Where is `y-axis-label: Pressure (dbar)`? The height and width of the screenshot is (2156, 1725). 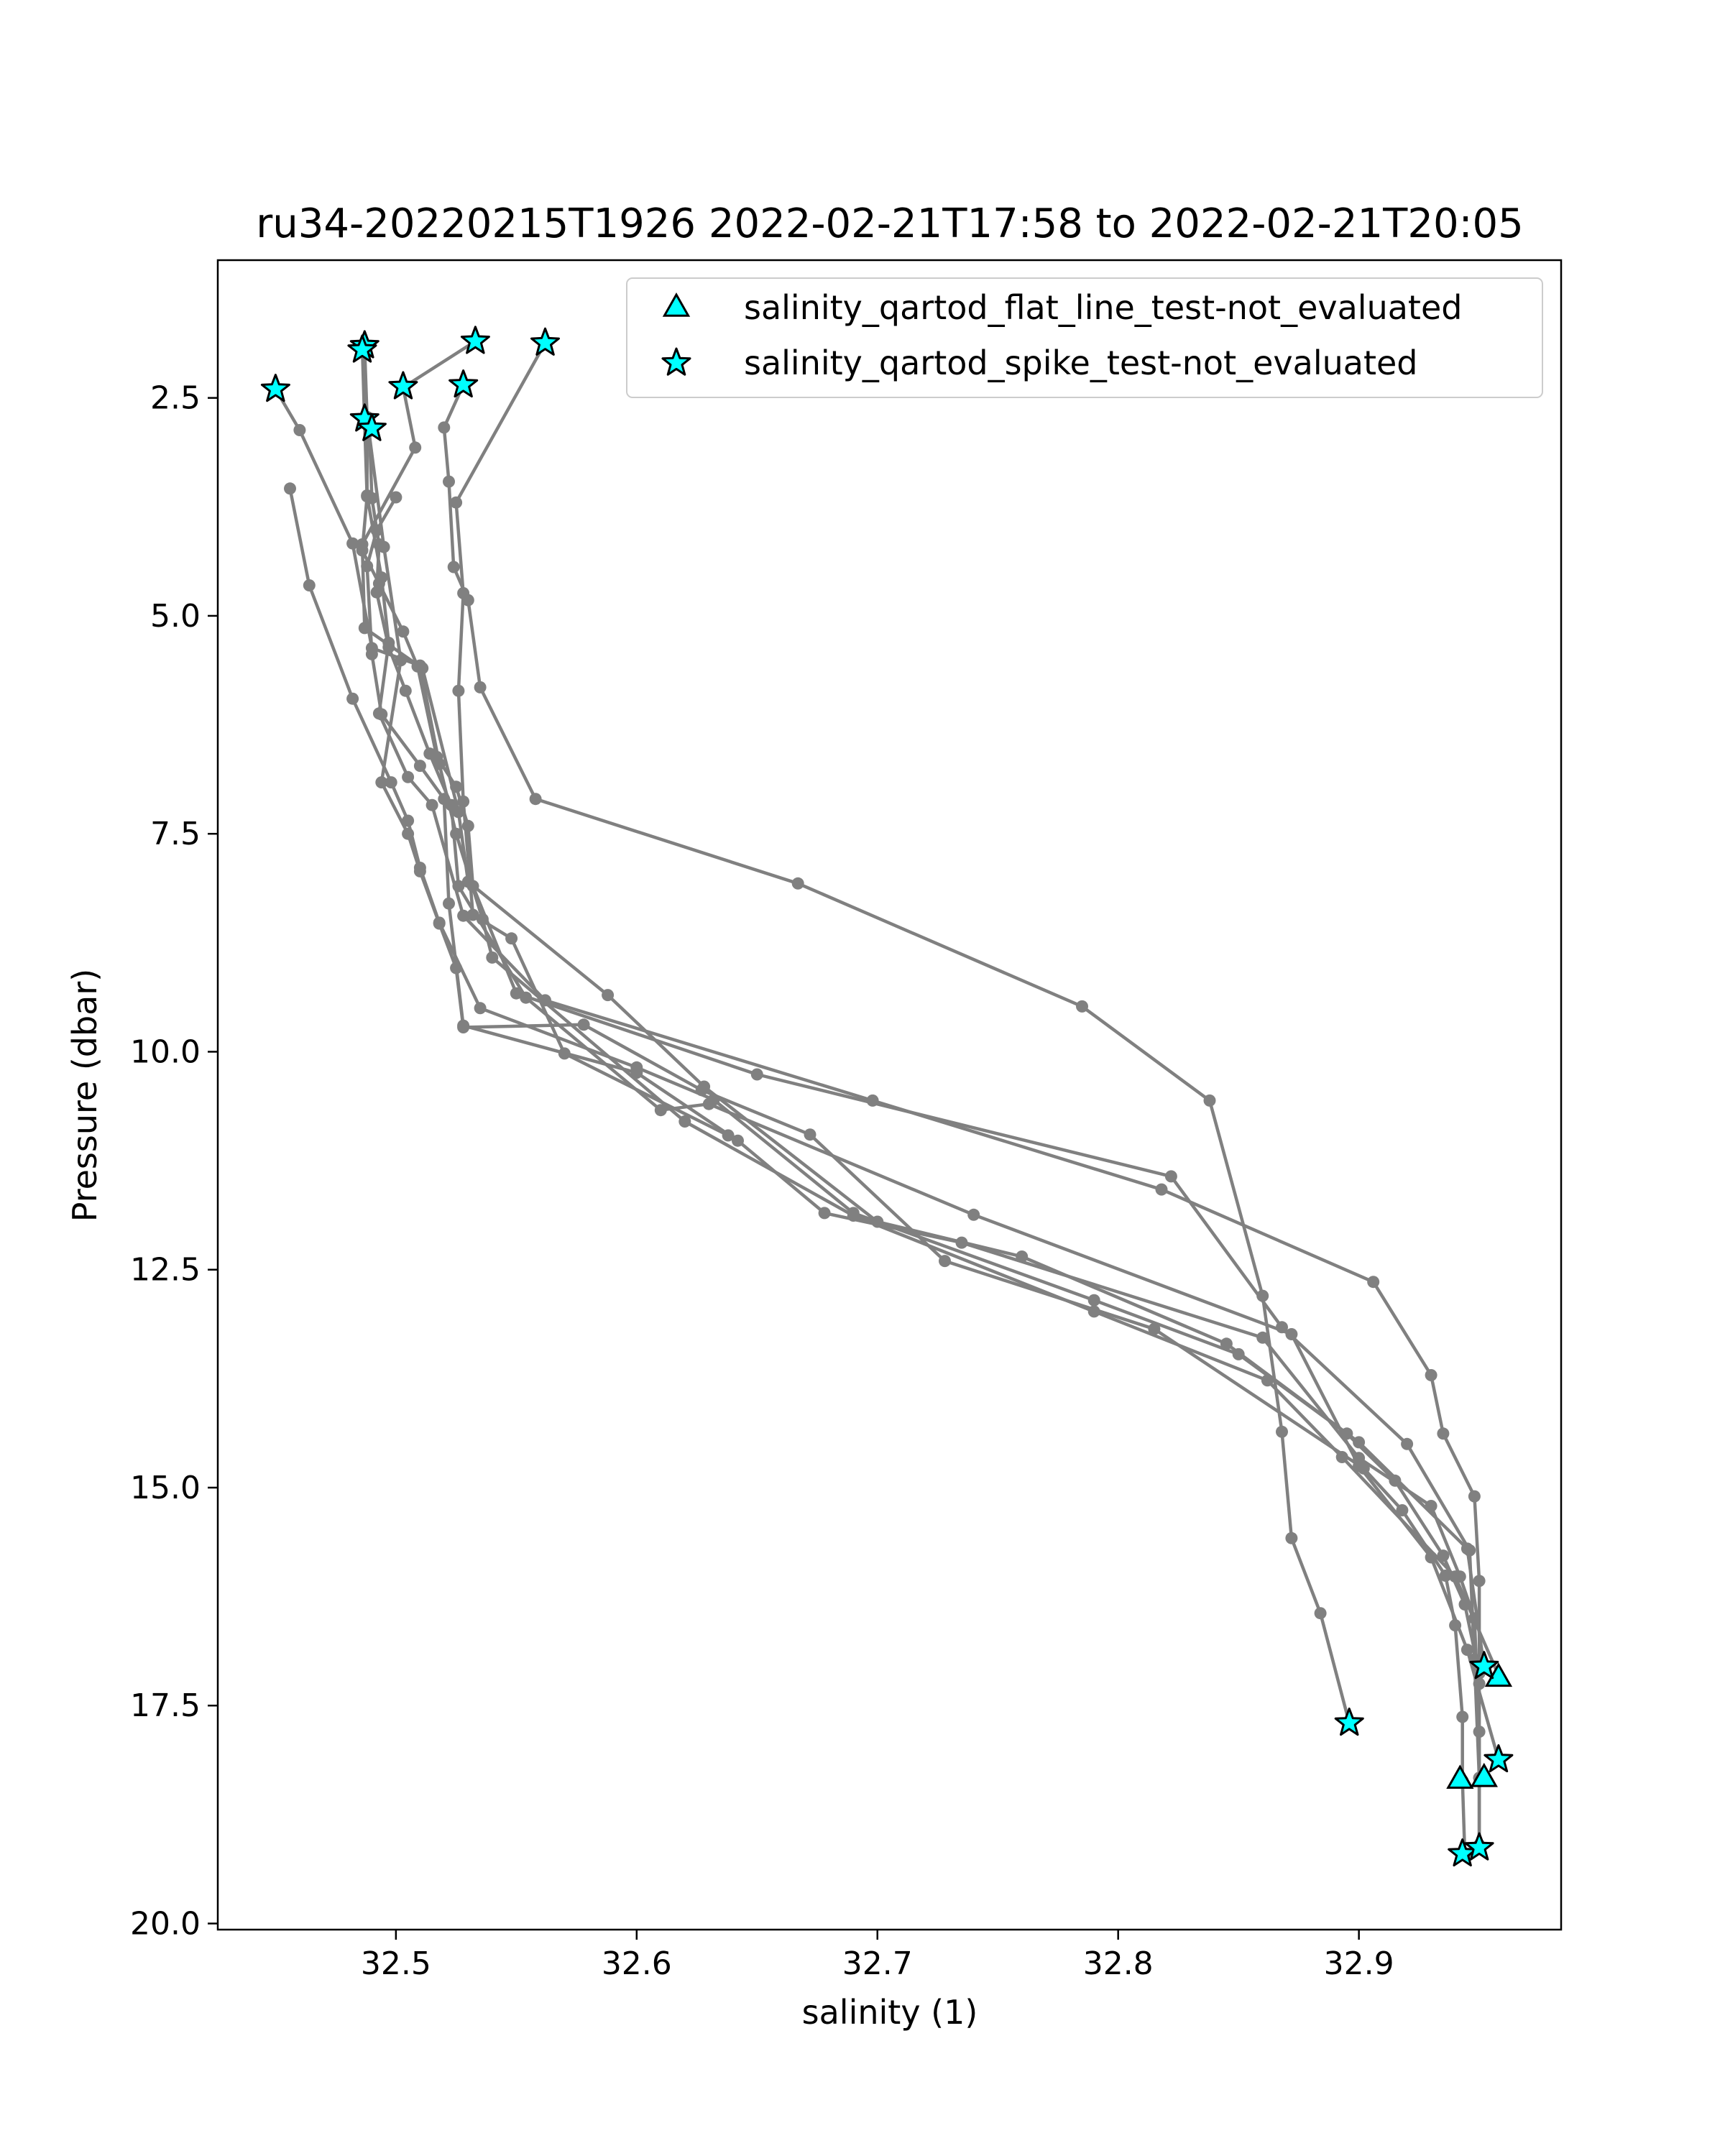 y-axis-label: Pressure (dbar) is located at coordinates (84, 1096).